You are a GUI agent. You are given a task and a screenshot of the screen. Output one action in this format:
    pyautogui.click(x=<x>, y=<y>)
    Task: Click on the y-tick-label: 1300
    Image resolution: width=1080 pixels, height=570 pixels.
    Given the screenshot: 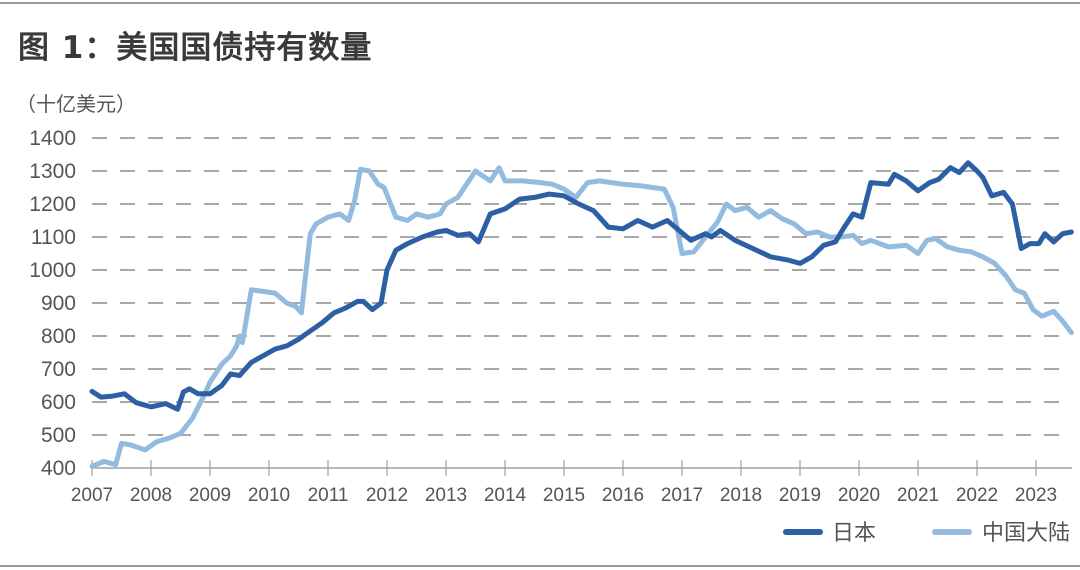 What is the action you would take?
    pyautogui.click(x=52, y=171)
    